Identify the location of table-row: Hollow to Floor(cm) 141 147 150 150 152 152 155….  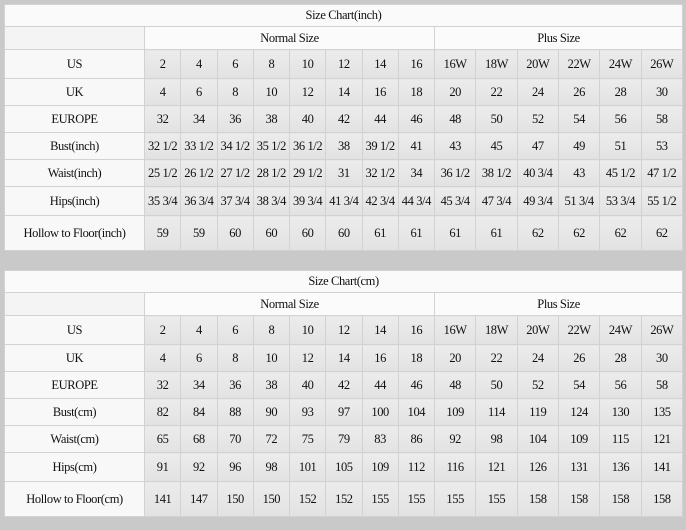
(344, 499).